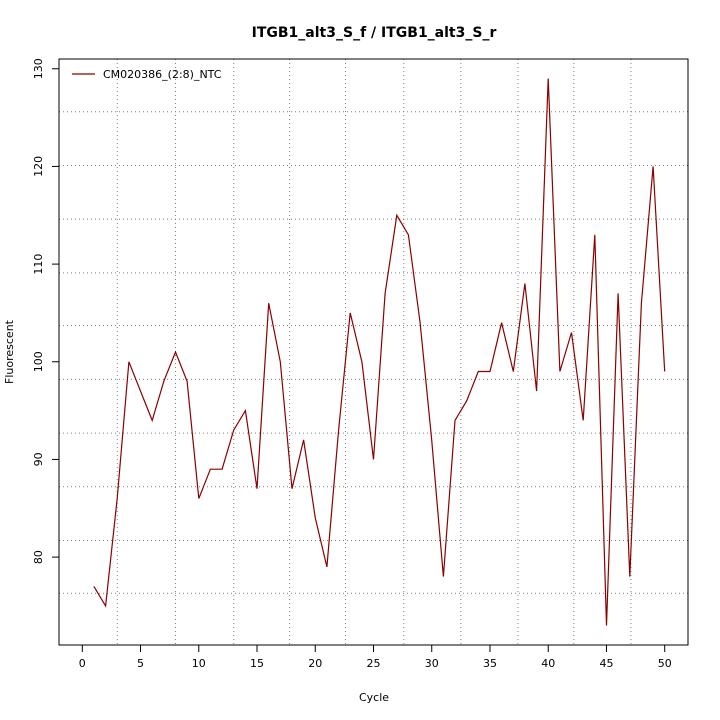  Describe the element at coordinates (162, 74) in the screenshot. I see `legend-label: CM020386_(2:8)_NTC` at that location.